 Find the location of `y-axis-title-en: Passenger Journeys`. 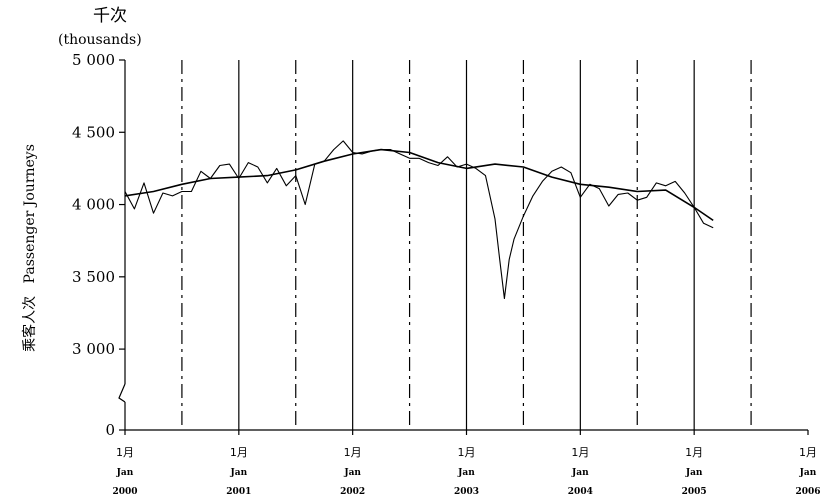

y-axis-title-en: Passenger Journeys is located at coordinates (30, 213).